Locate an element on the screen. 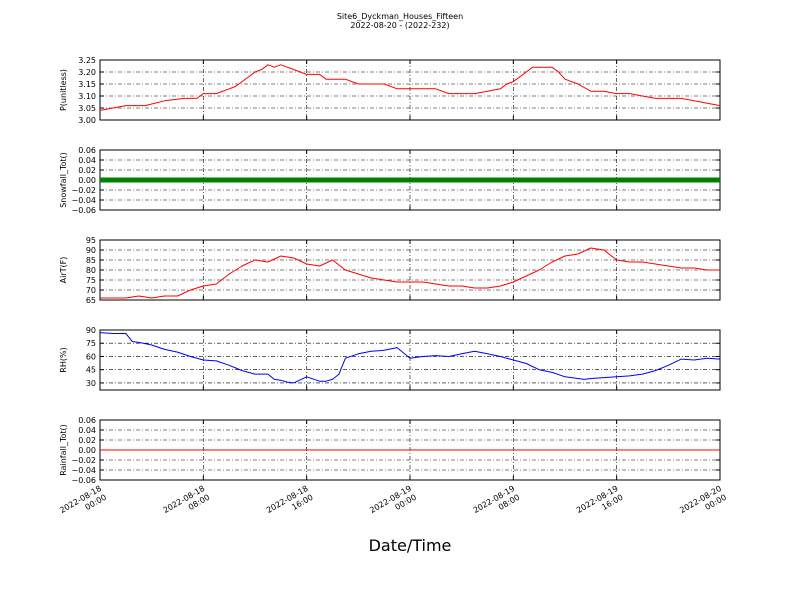 This screenshot has height=604, width=800. y-tick-label: 3.10 is located at coordinates (87, 96).